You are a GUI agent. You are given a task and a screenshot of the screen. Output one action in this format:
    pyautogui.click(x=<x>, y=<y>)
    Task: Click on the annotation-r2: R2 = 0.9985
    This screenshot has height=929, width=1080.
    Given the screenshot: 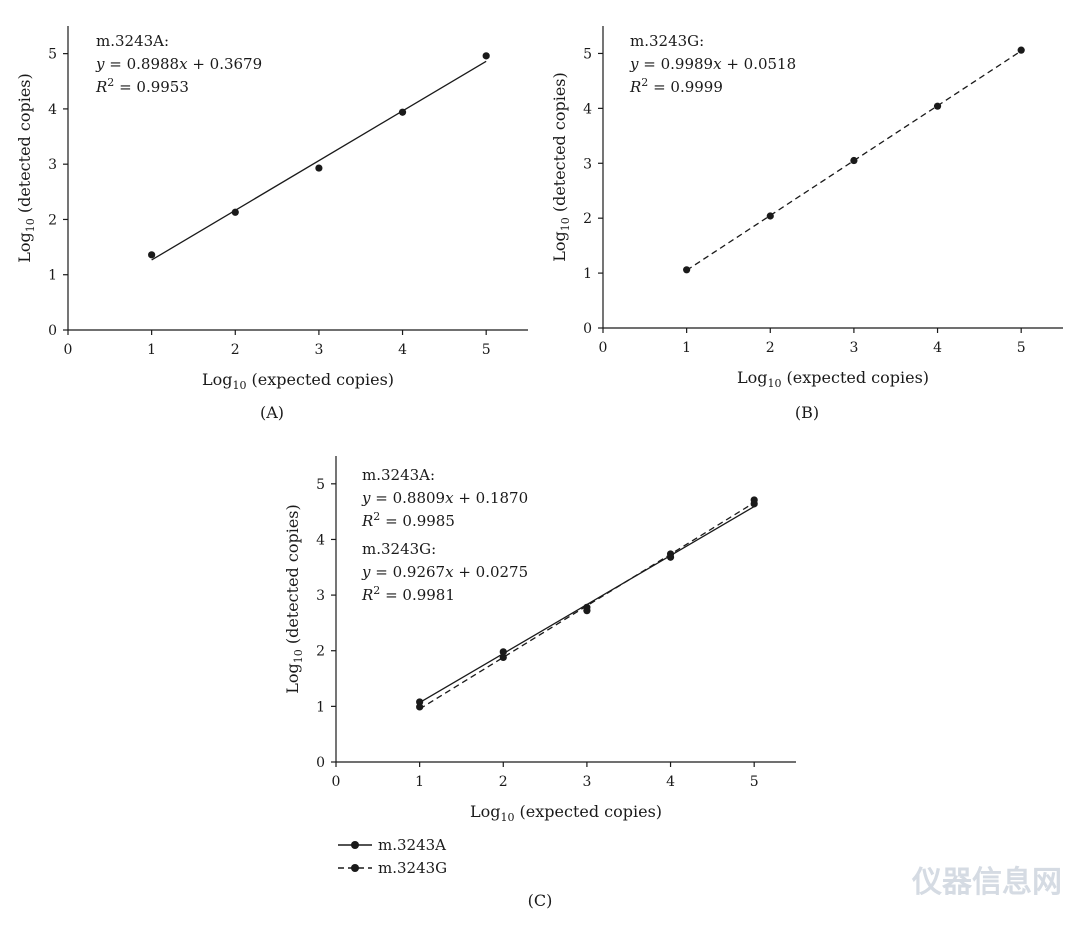 What is the action you would take?
    pyautogui.click(x=408, y=520)
    